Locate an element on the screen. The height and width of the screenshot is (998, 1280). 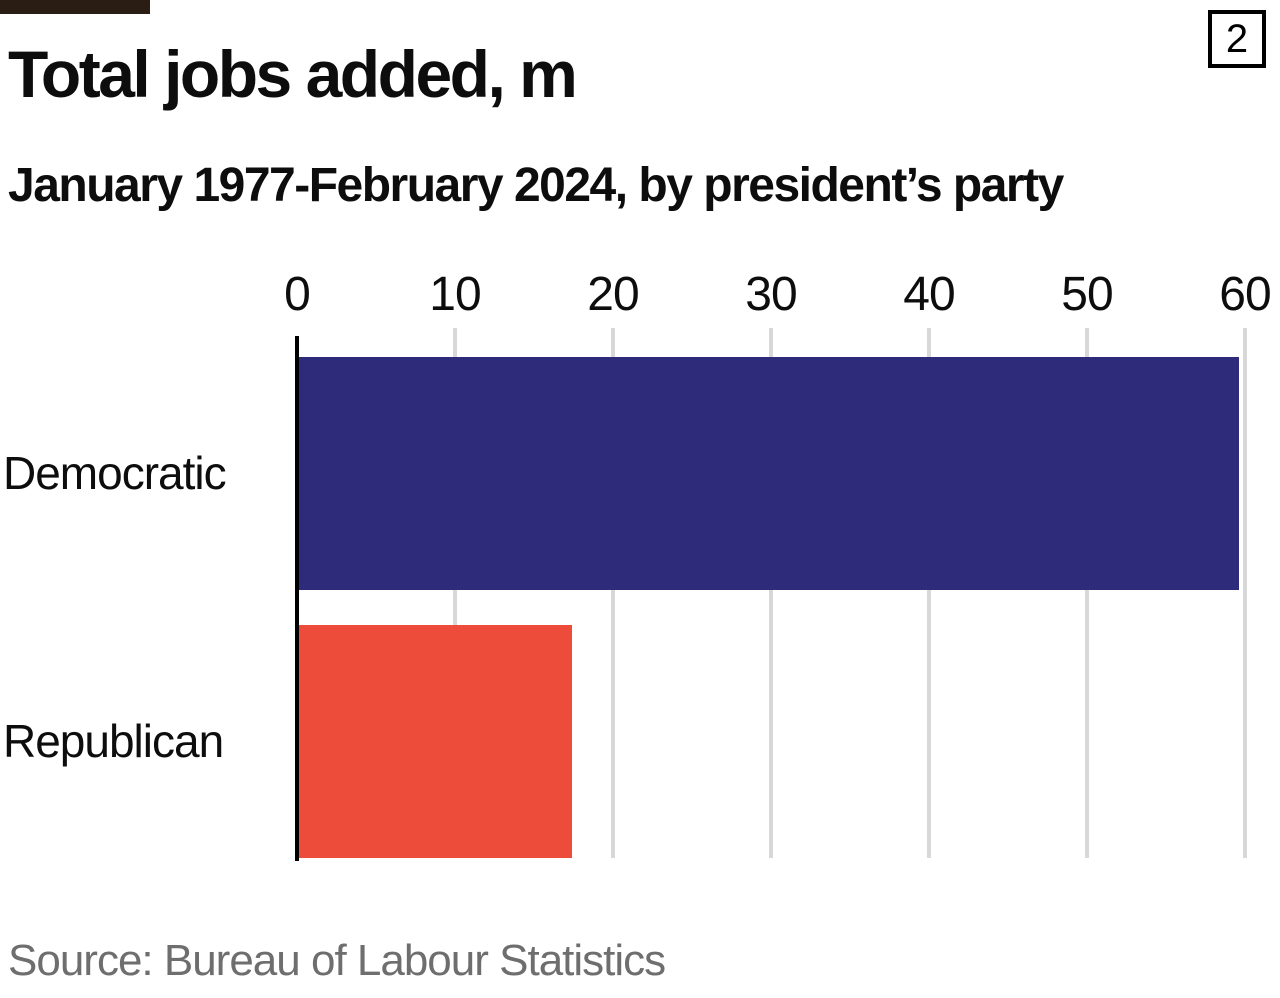
x-axis-tick-label: 20 is located at coordinates (613, 294).